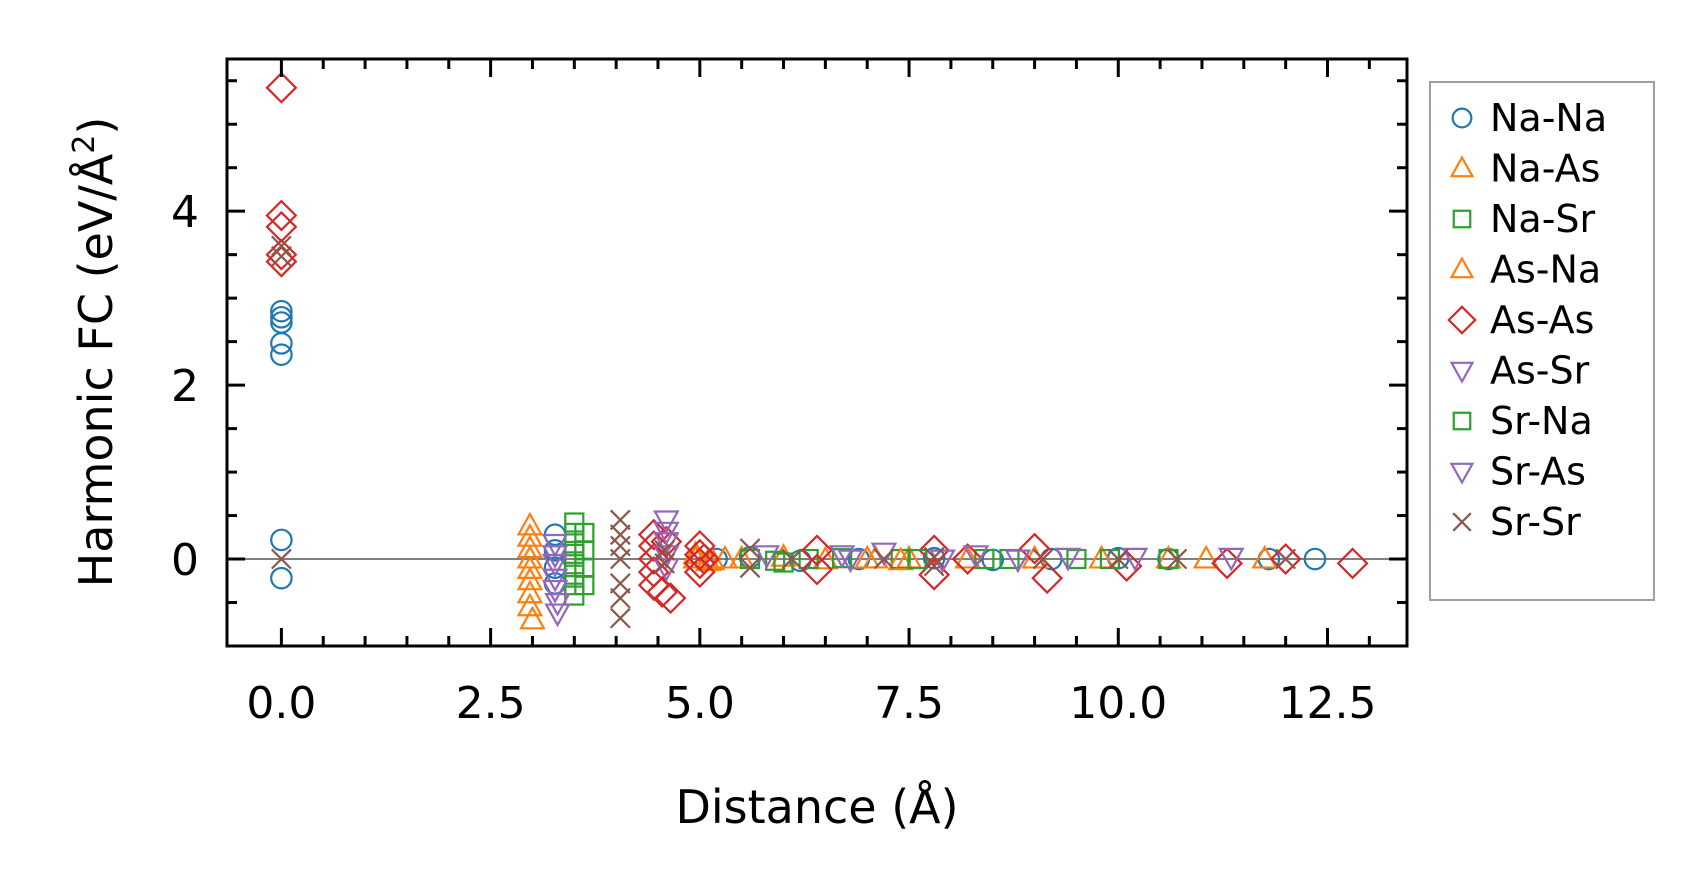  What do you see at coordinates (1328, 703) in the screenshot?
I see `x-tick-label: 12.5` at bounding box center [1328, 703].